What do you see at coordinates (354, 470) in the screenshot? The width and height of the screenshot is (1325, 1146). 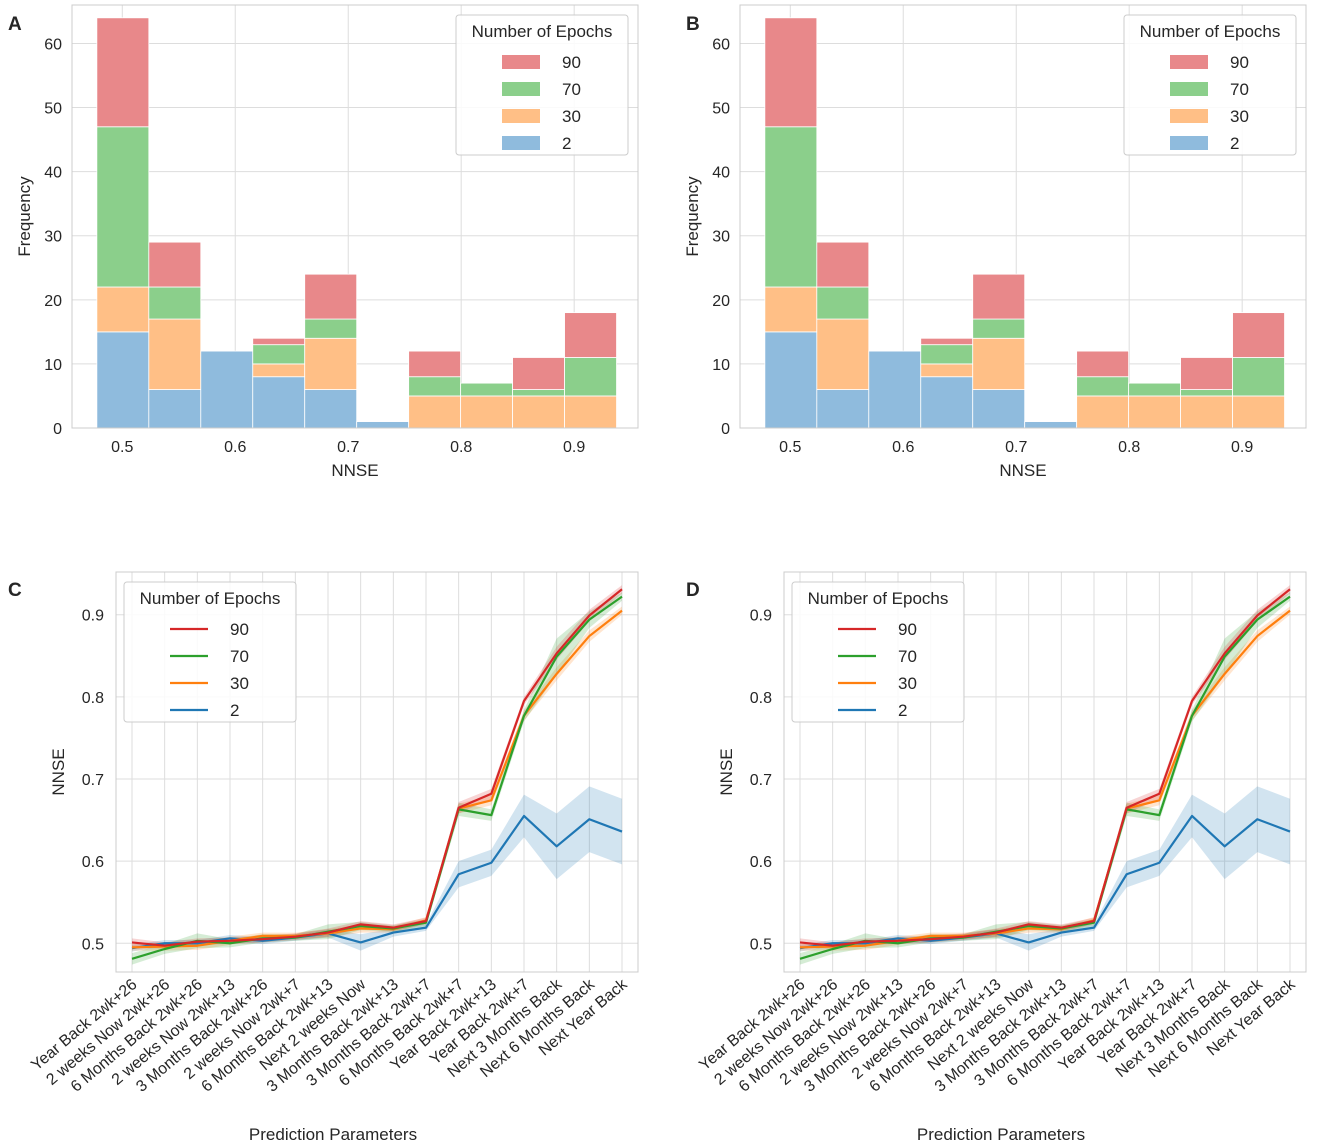 I see `x-axis-label: NNSE` at bounding box center [354, 470].